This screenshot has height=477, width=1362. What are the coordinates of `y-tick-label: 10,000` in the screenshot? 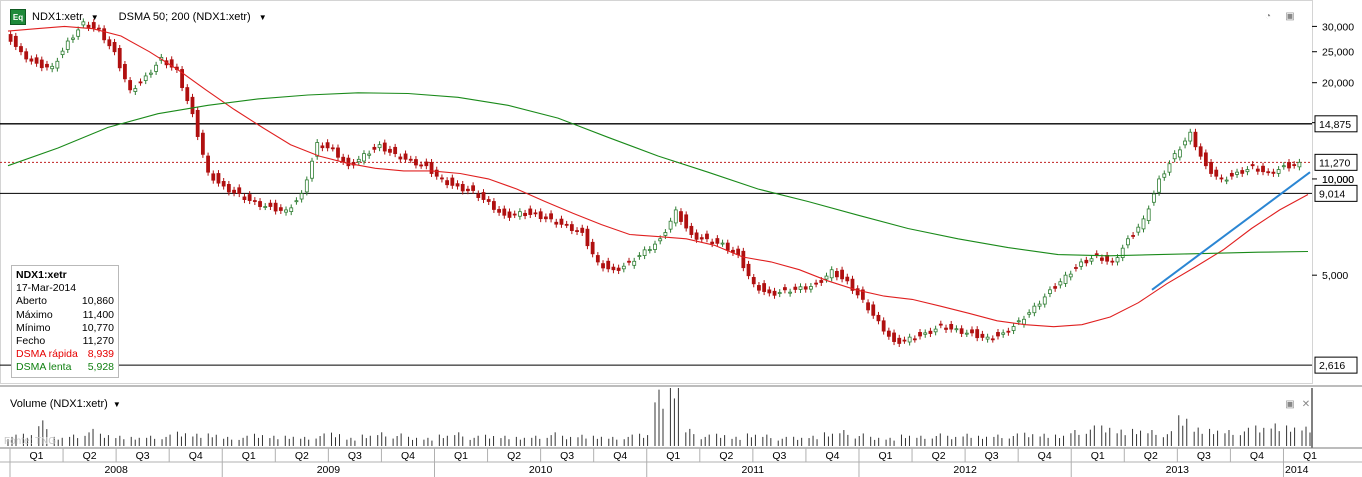 It's located at (1338, 180).